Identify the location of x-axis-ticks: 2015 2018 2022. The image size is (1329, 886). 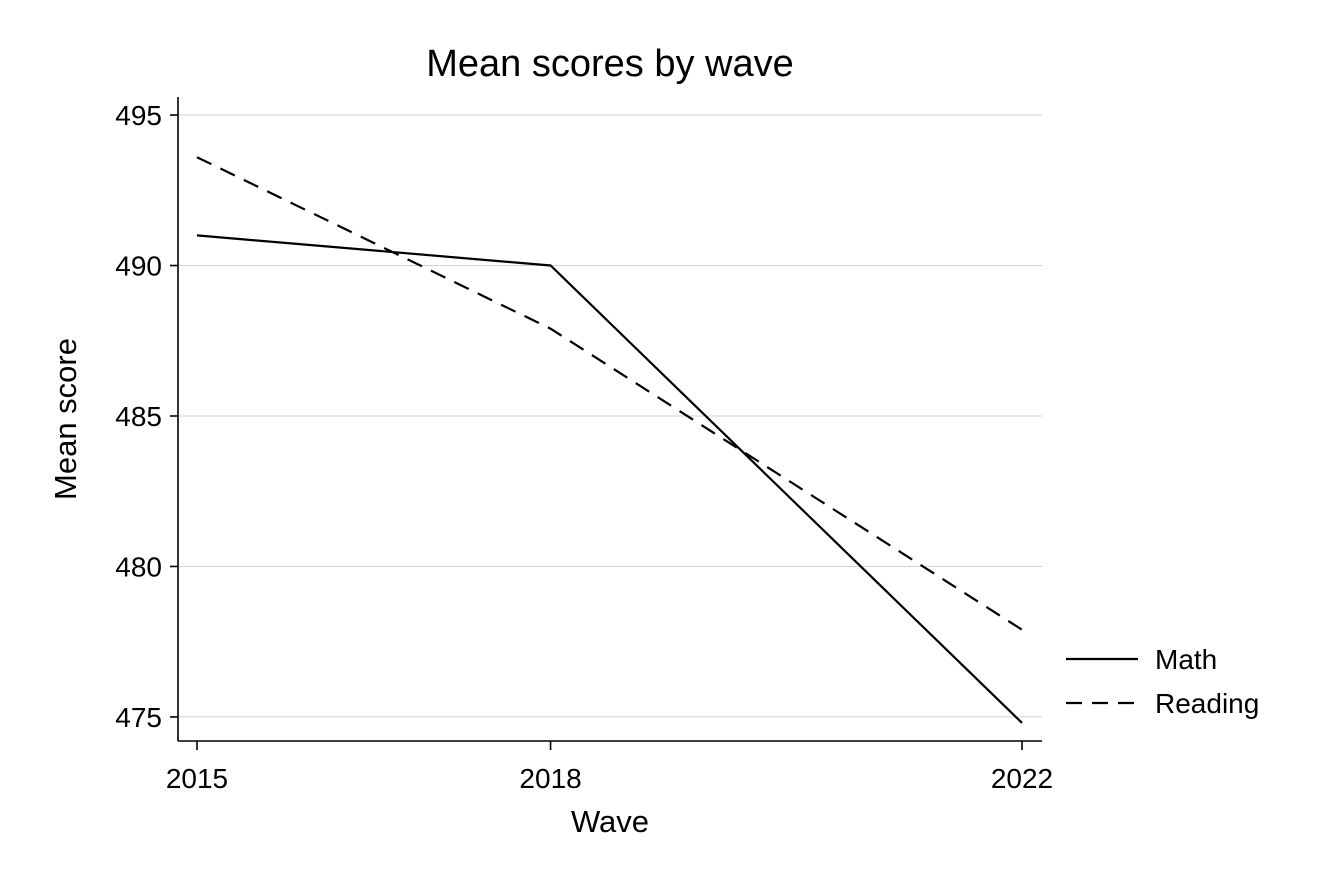
(609, 767).